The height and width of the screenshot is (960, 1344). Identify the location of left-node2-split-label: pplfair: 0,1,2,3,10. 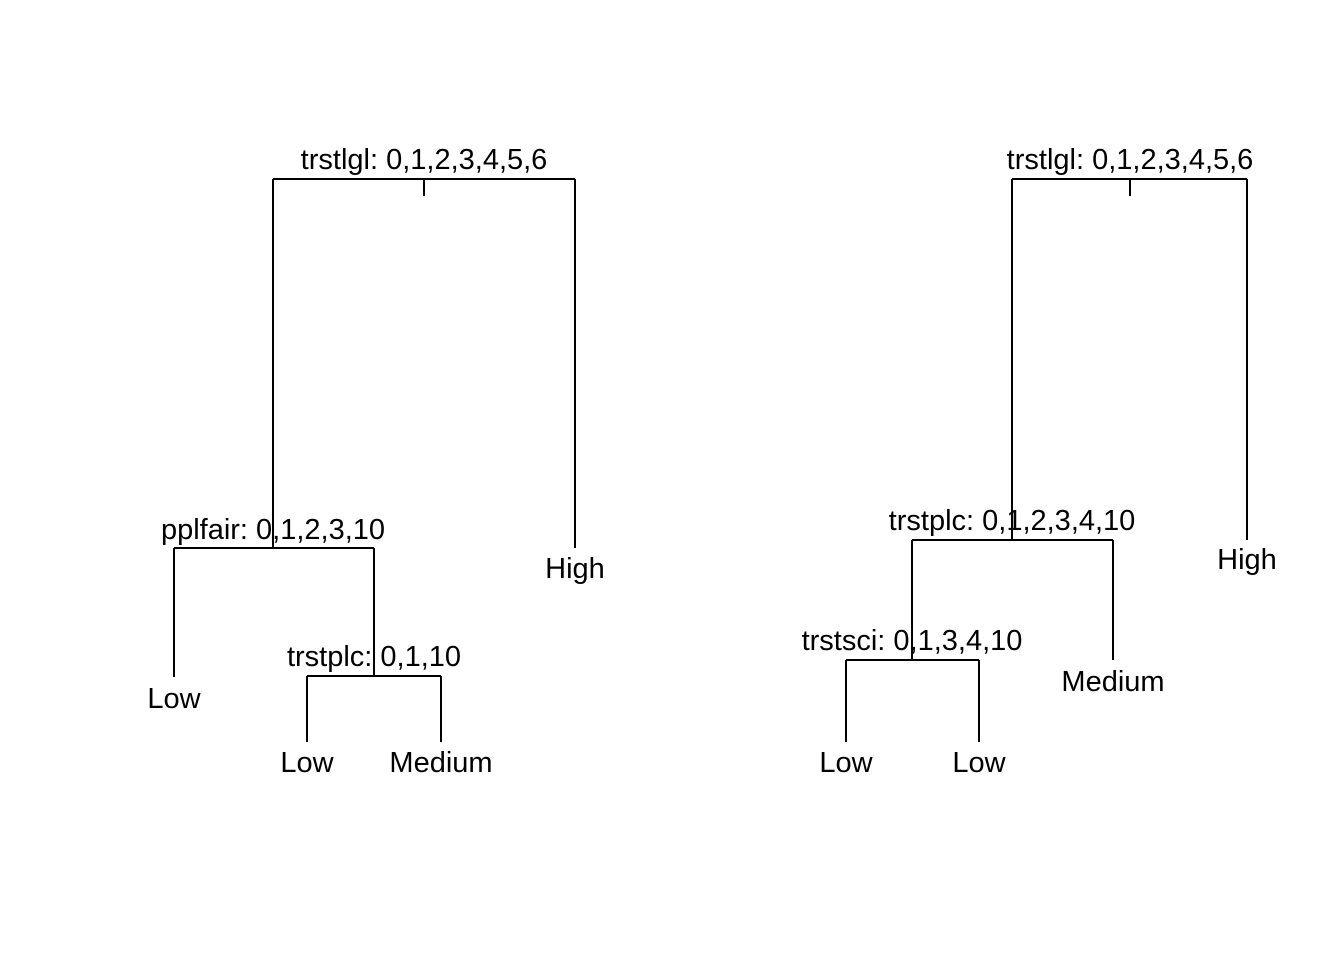
(273, 530).